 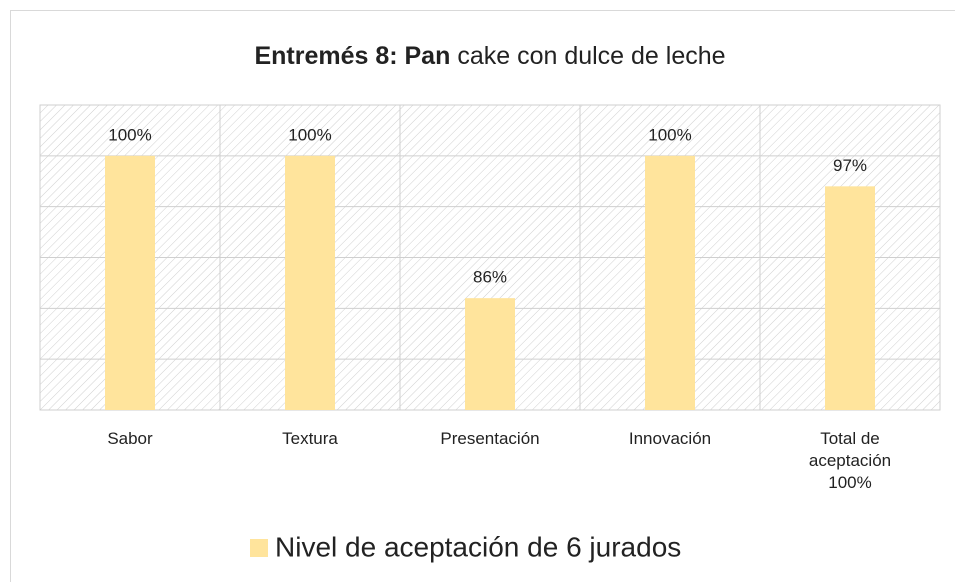 I want to click on x-tick-label: Presentación, so click(x=490, y=438).